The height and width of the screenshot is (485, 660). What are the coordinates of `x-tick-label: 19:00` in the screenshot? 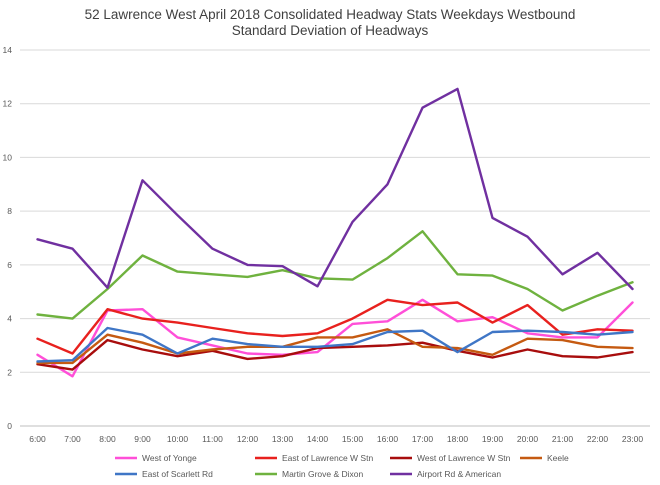 It's located at (493, 439).